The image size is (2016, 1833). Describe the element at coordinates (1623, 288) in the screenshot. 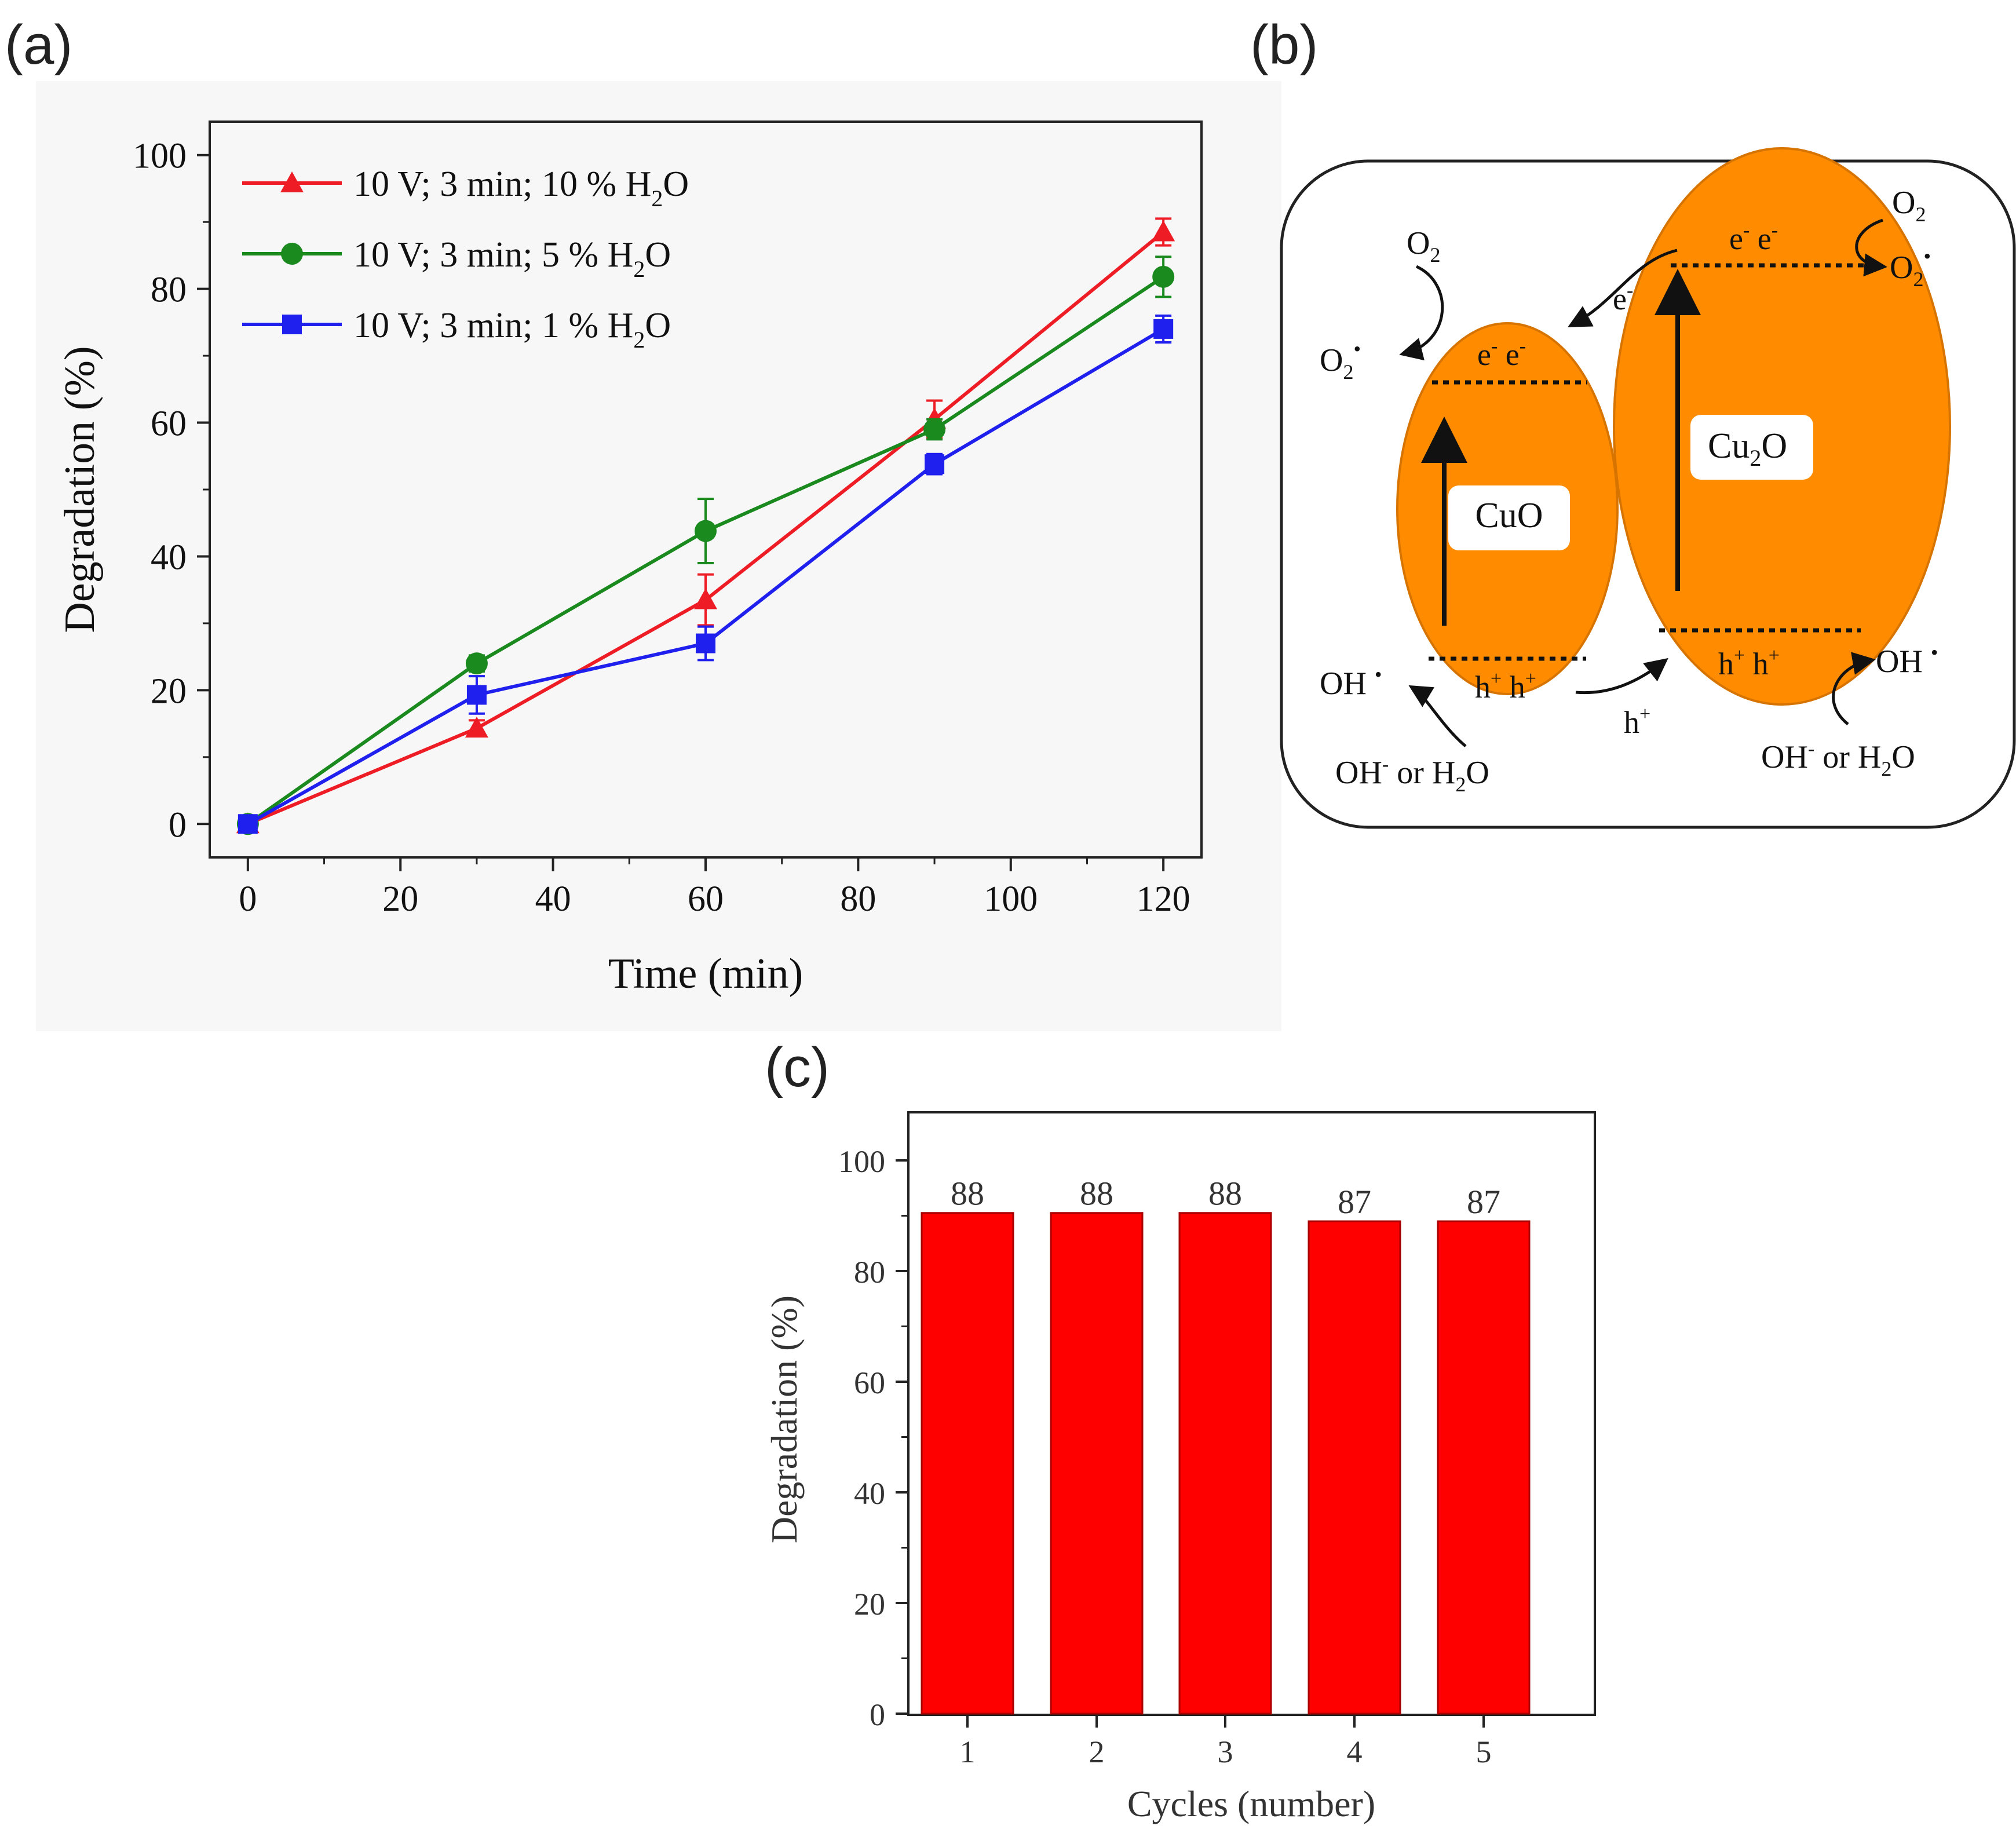

I see `electron-transfer-arrow` at that location.